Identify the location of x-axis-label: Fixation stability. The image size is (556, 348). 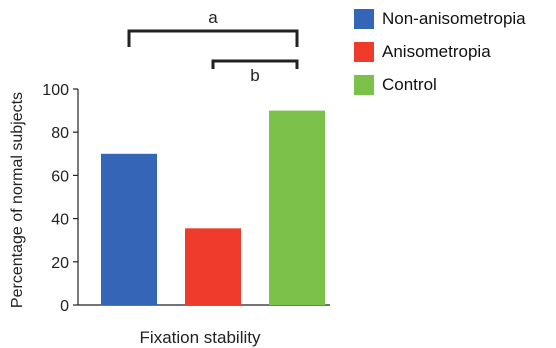
(200, 337).